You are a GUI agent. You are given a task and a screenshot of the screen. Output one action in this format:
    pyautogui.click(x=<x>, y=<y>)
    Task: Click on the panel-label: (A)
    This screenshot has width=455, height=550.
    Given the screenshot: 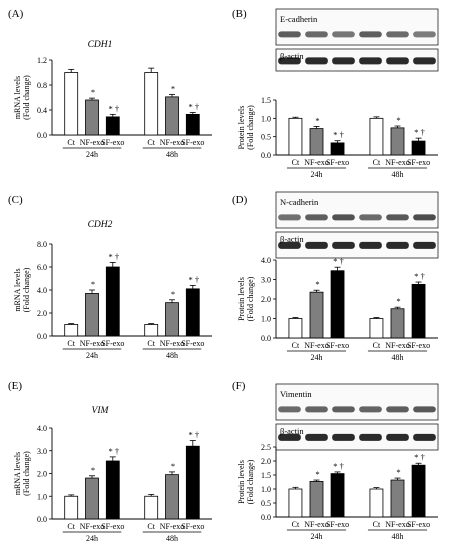 What is the action you would take?
    pyautogui.click(x=16, y=14)
    